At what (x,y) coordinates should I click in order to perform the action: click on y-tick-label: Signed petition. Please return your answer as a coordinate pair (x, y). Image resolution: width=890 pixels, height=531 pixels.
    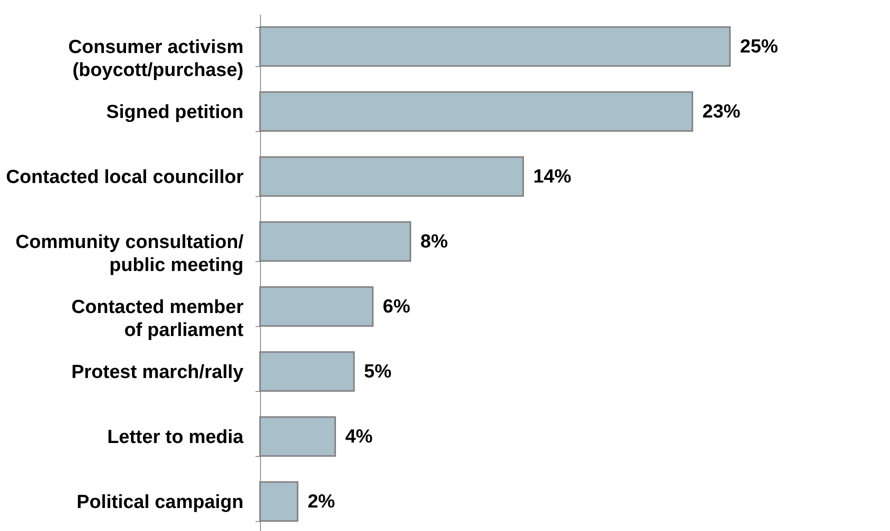
    Looking at the image, I should click on (175, 112).